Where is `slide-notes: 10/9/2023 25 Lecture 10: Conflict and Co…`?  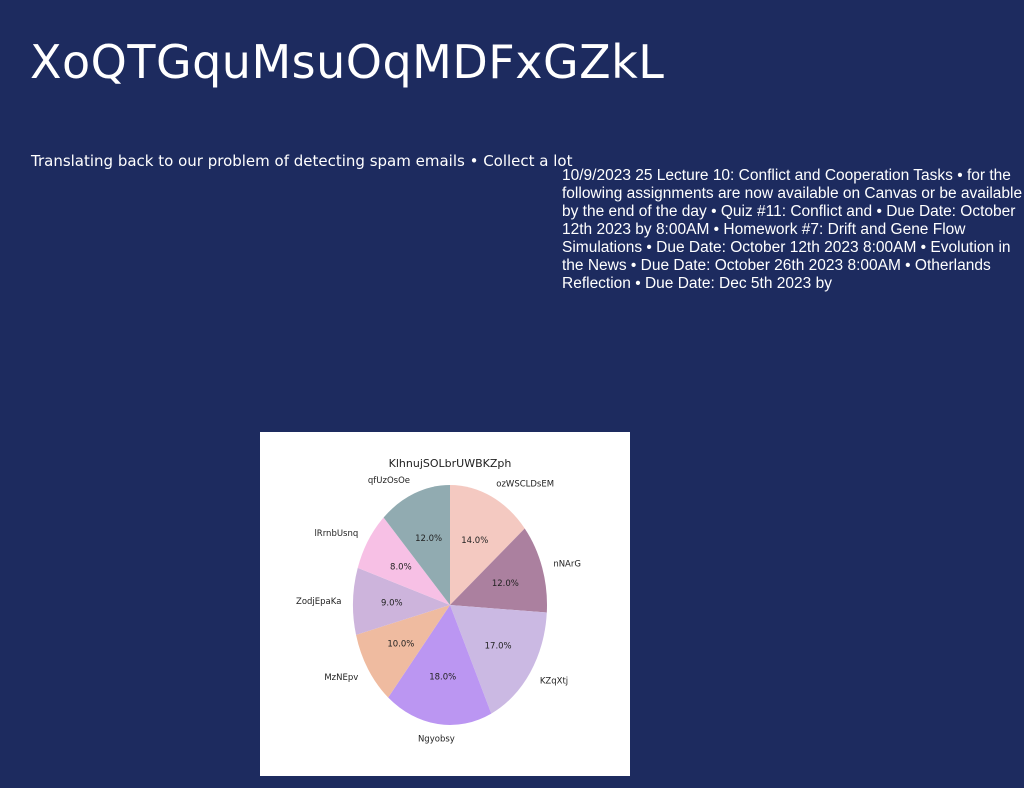 slide-notes: 10/9/2023 25 Lecture 10: Conflict and Co… is located at coordinates (792, 229).